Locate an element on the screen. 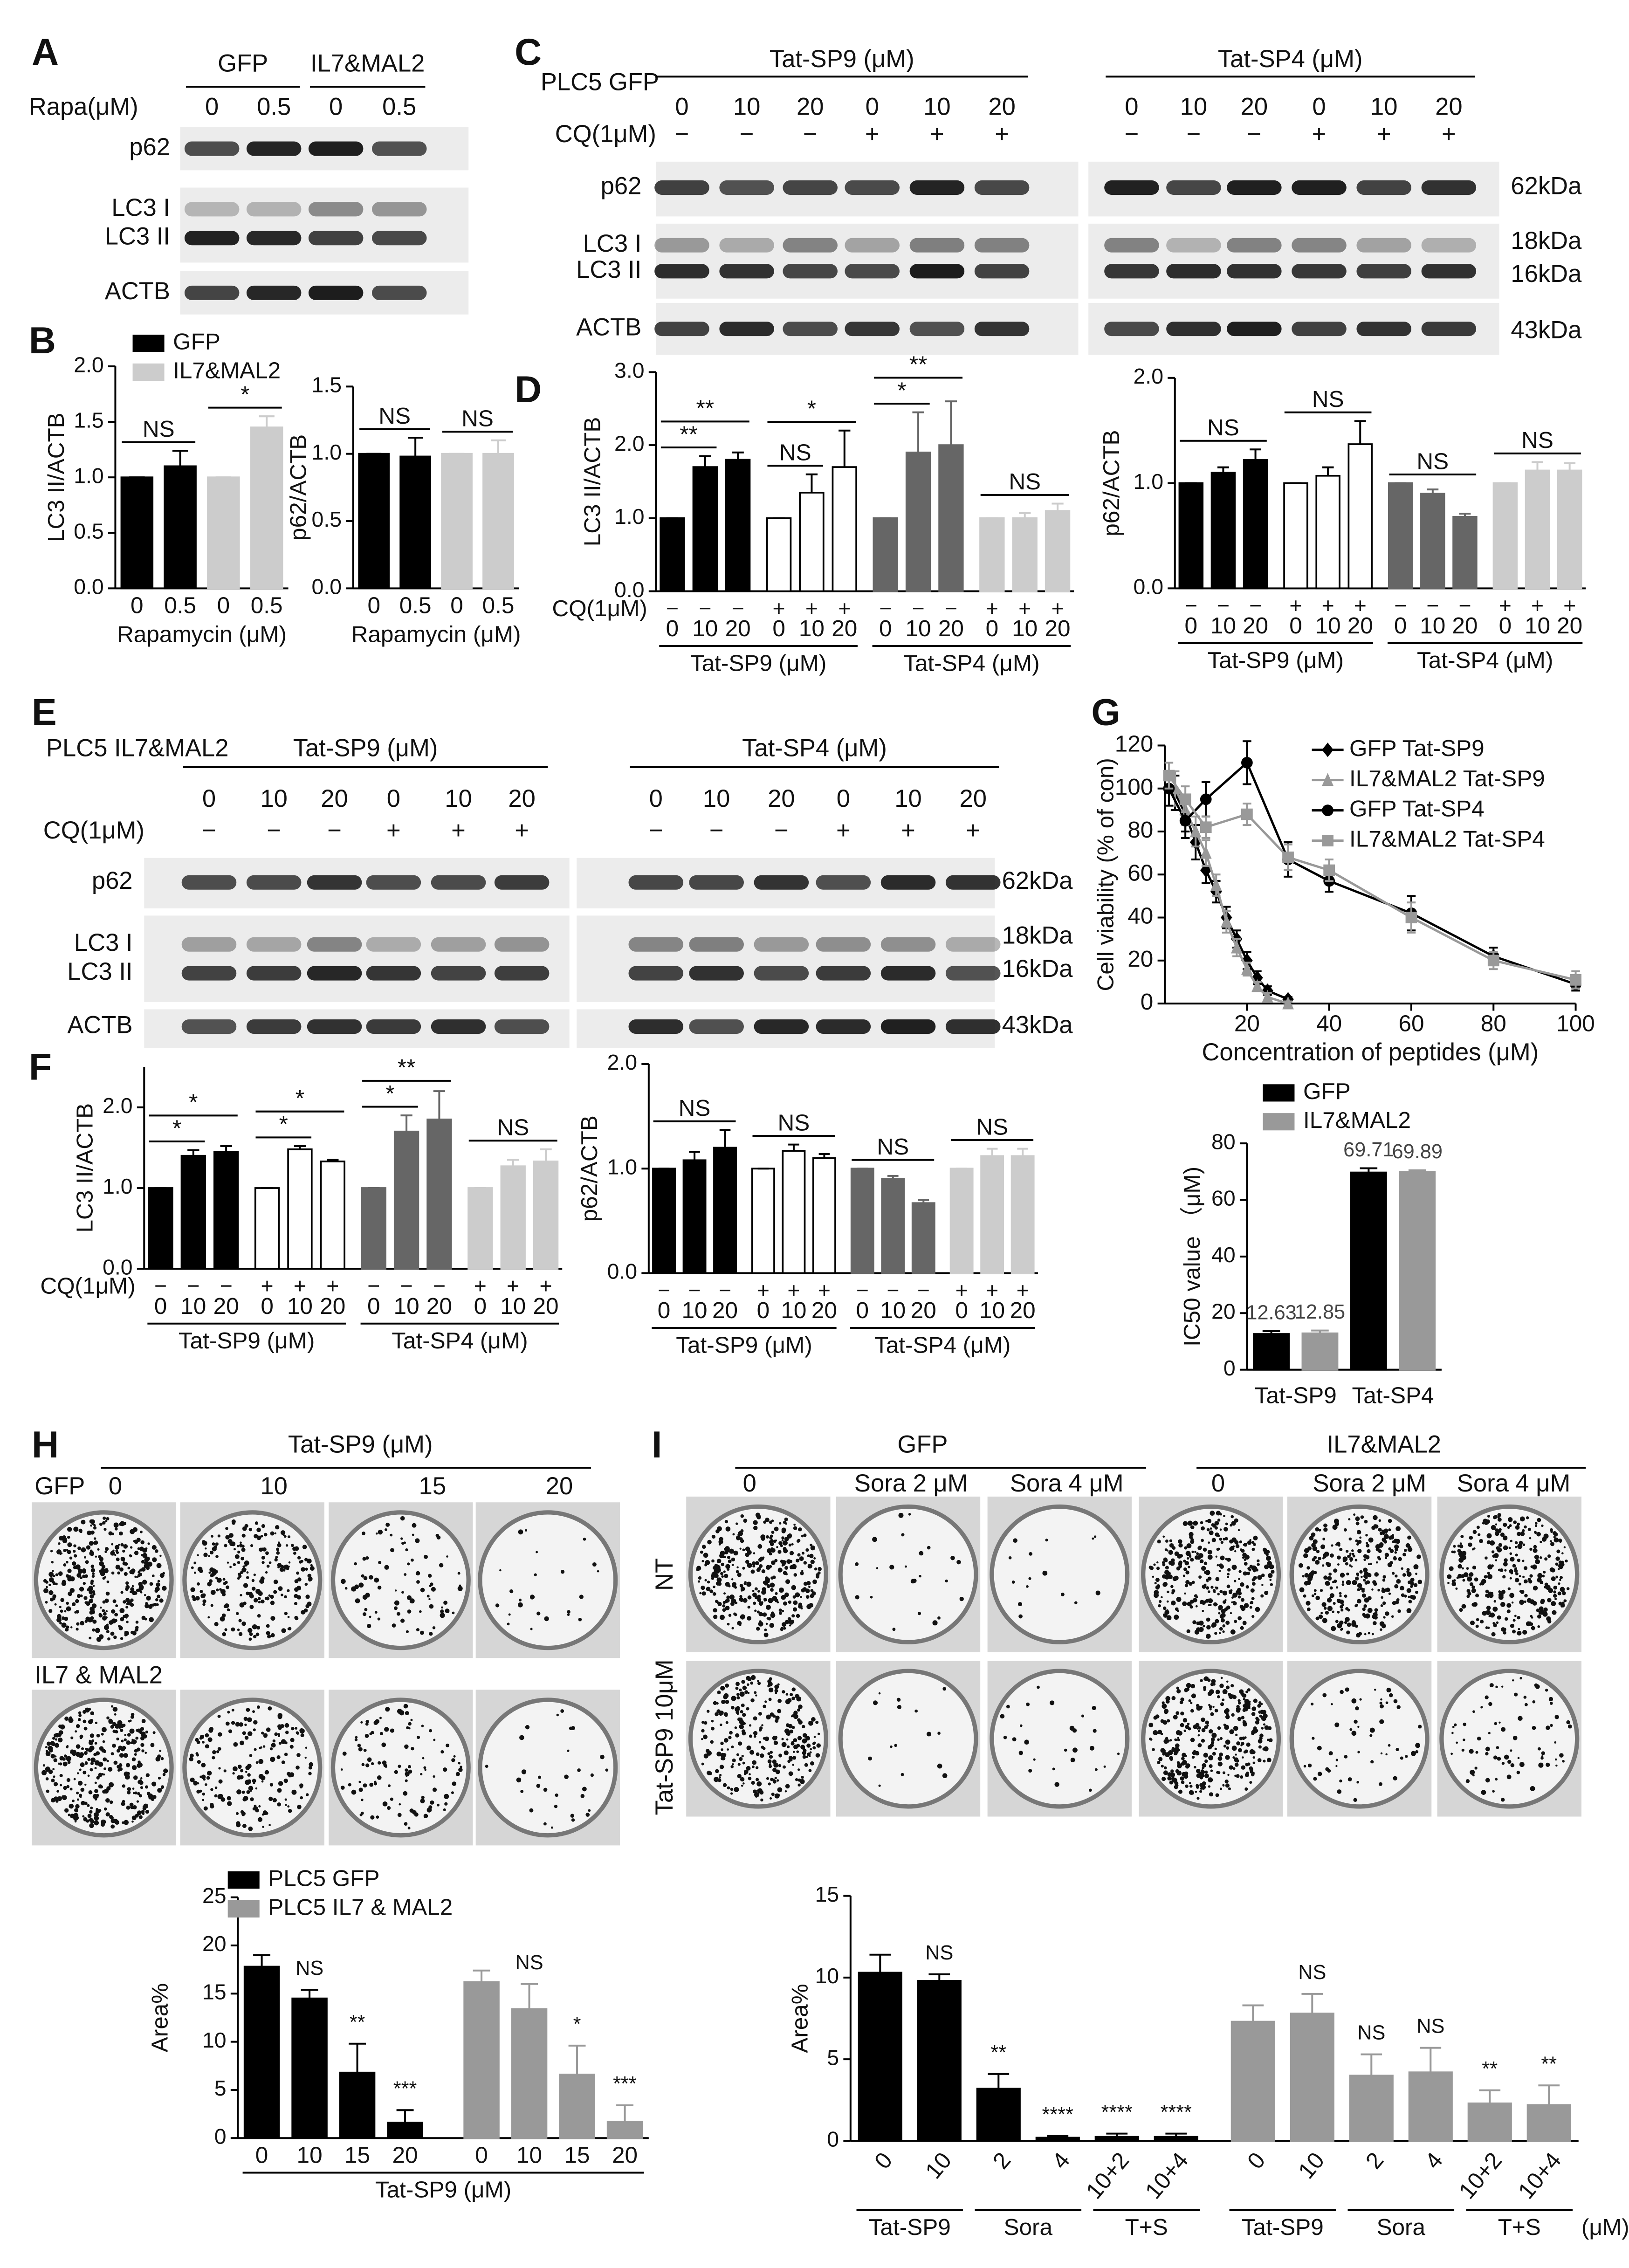 The width and height of the screenshot is (1629, 2268). annotation: **** is located at coordinates (1117, 2112).